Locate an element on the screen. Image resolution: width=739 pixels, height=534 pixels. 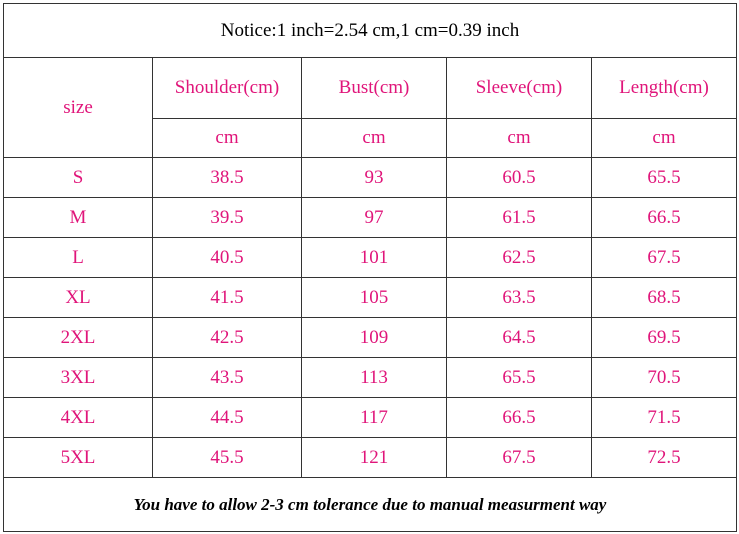
size-label: S is located at coordinates (78, 177).